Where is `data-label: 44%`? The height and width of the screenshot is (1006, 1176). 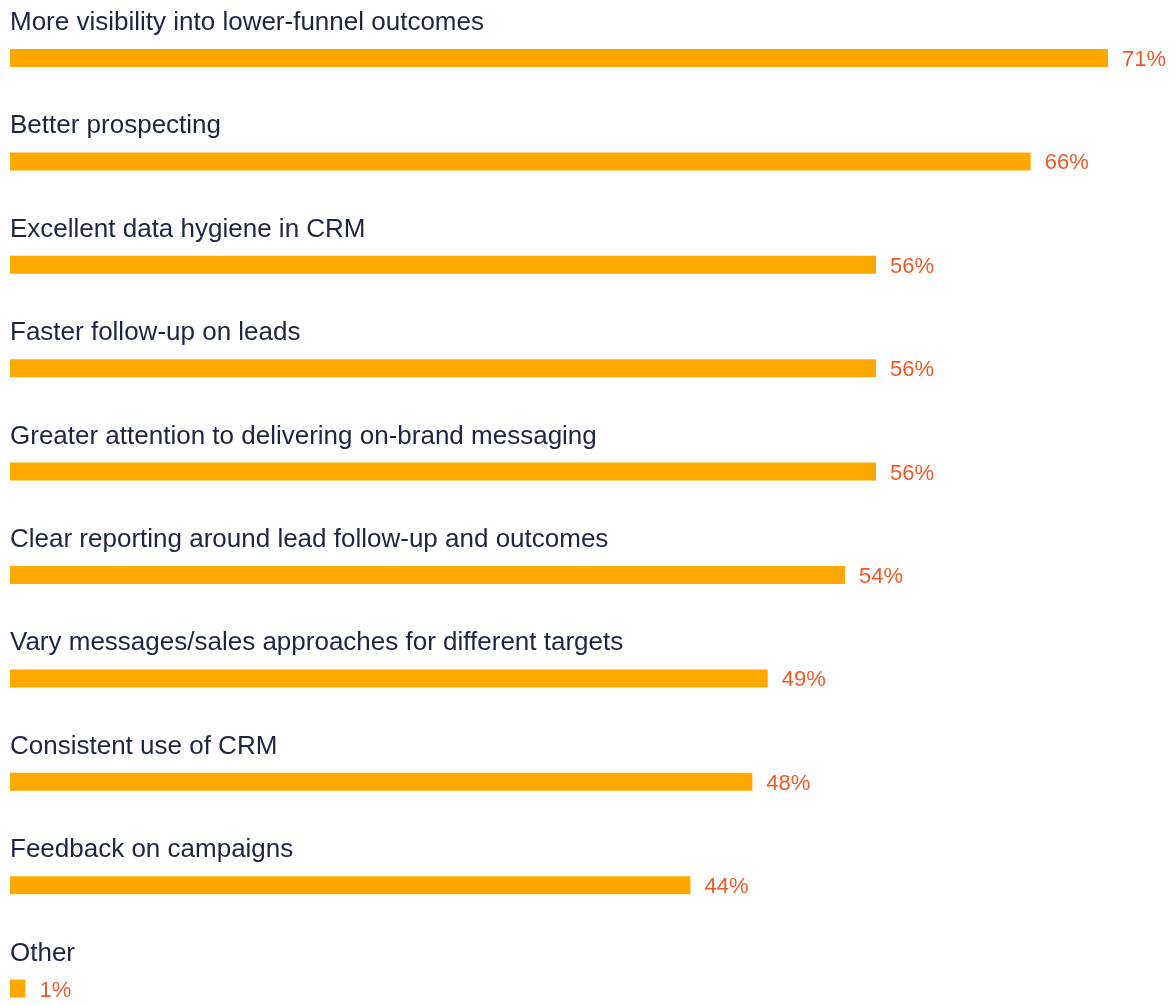
data-label: 44% is located at coordinates (726, 886).